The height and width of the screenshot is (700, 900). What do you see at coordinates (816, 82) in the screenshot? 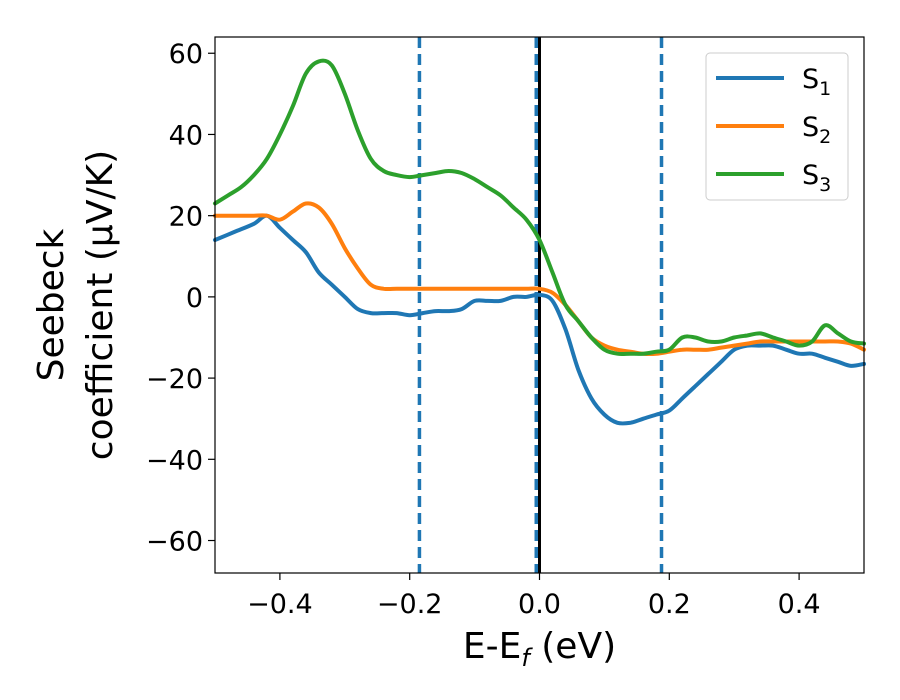
I see `legend-label-s1: S1` at bounding box center [816, 82].